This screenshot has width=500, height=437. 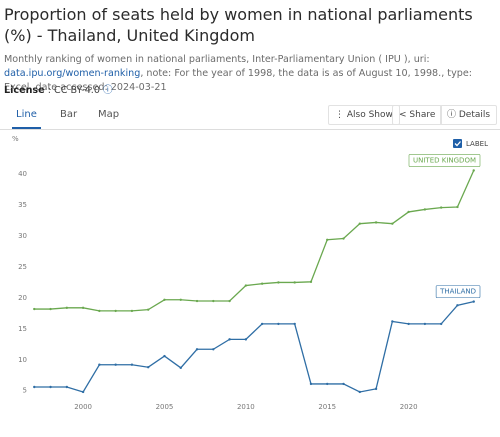 What do you see at coordinates (49, 90) in the screenshot?
I see `license-sep: :` at bounding box center [49, 90].